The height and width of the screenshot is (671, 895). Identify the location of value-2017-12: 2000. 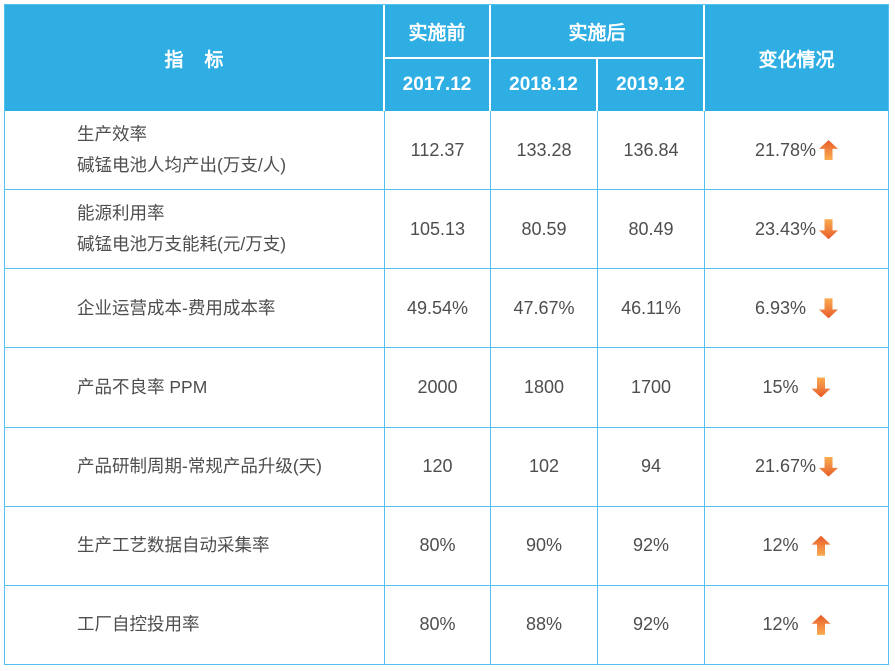
(438, 387).